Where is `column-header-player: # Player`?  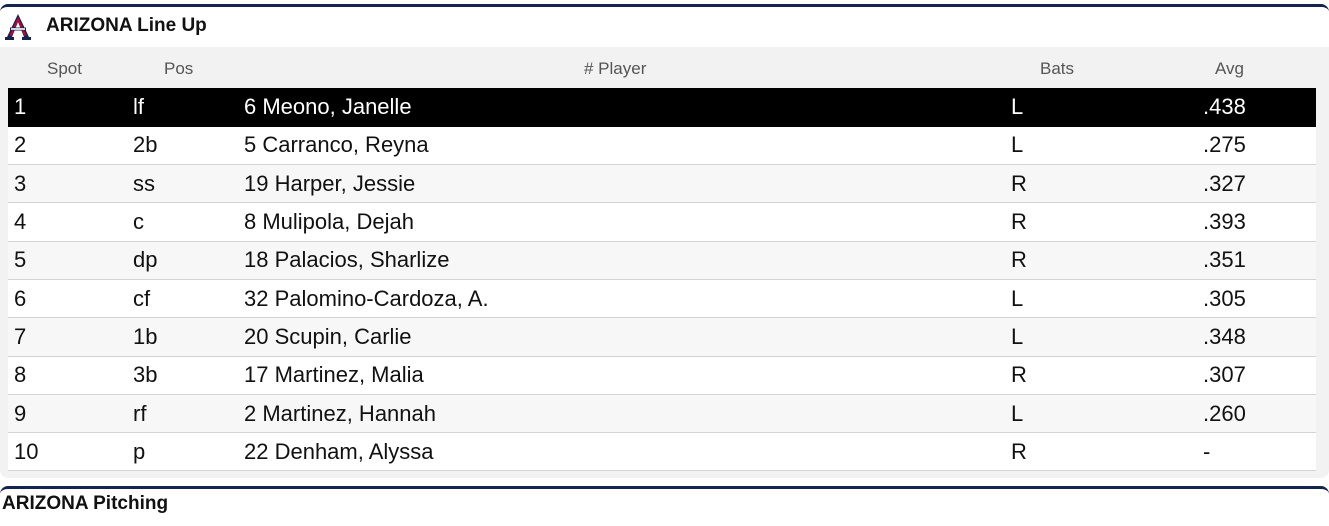 column-header-player: # Player is located at coordinates (615, 68).